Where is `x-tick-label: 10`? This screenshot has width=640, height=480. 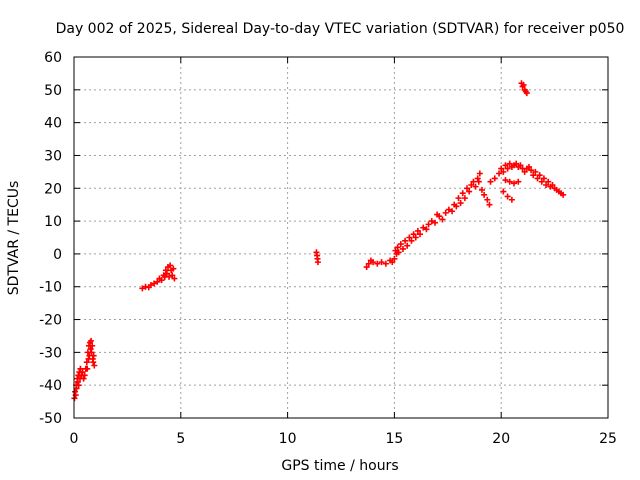
x-tick-label: 10 is located at coordinates (288, 439).